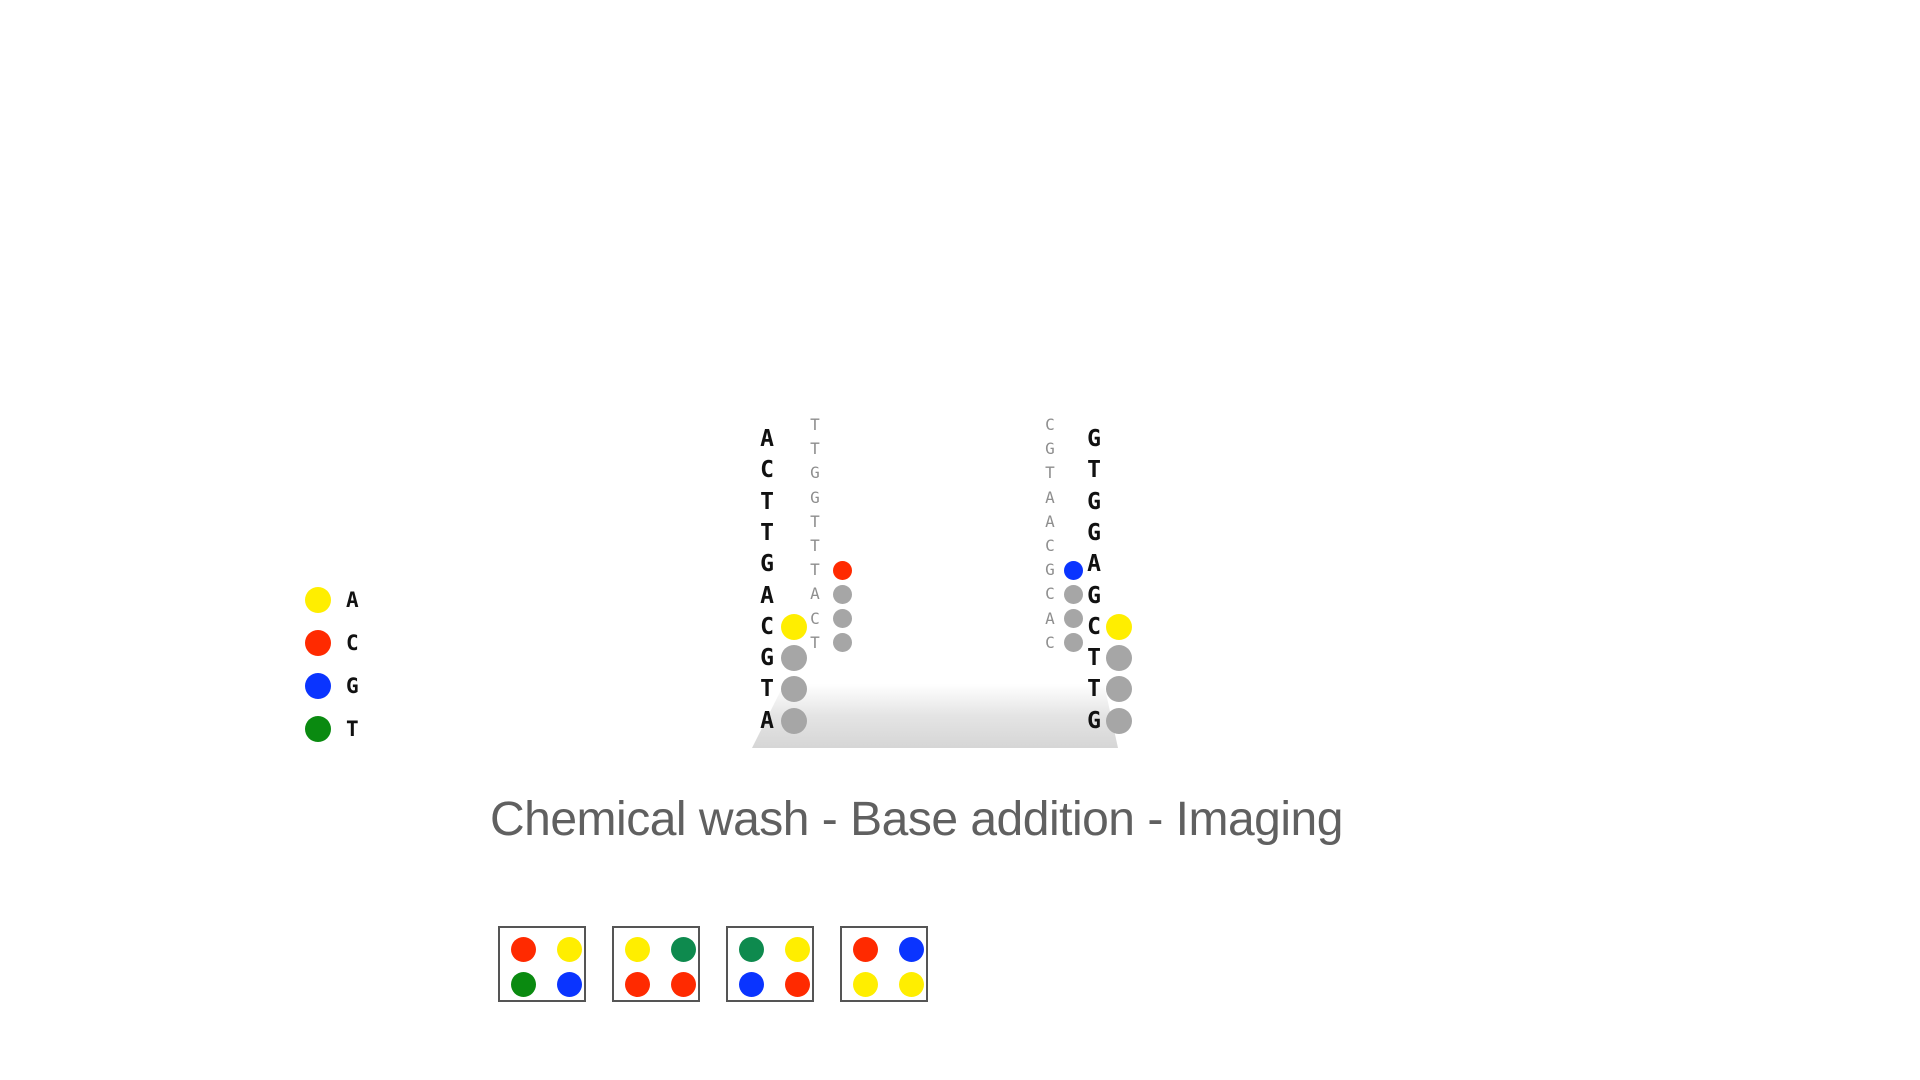 This screenshot has height=1080, width=1920. Describe the element at coordinates (842, 570) in the screenshot. I see `left-template-dot-c` at that location.